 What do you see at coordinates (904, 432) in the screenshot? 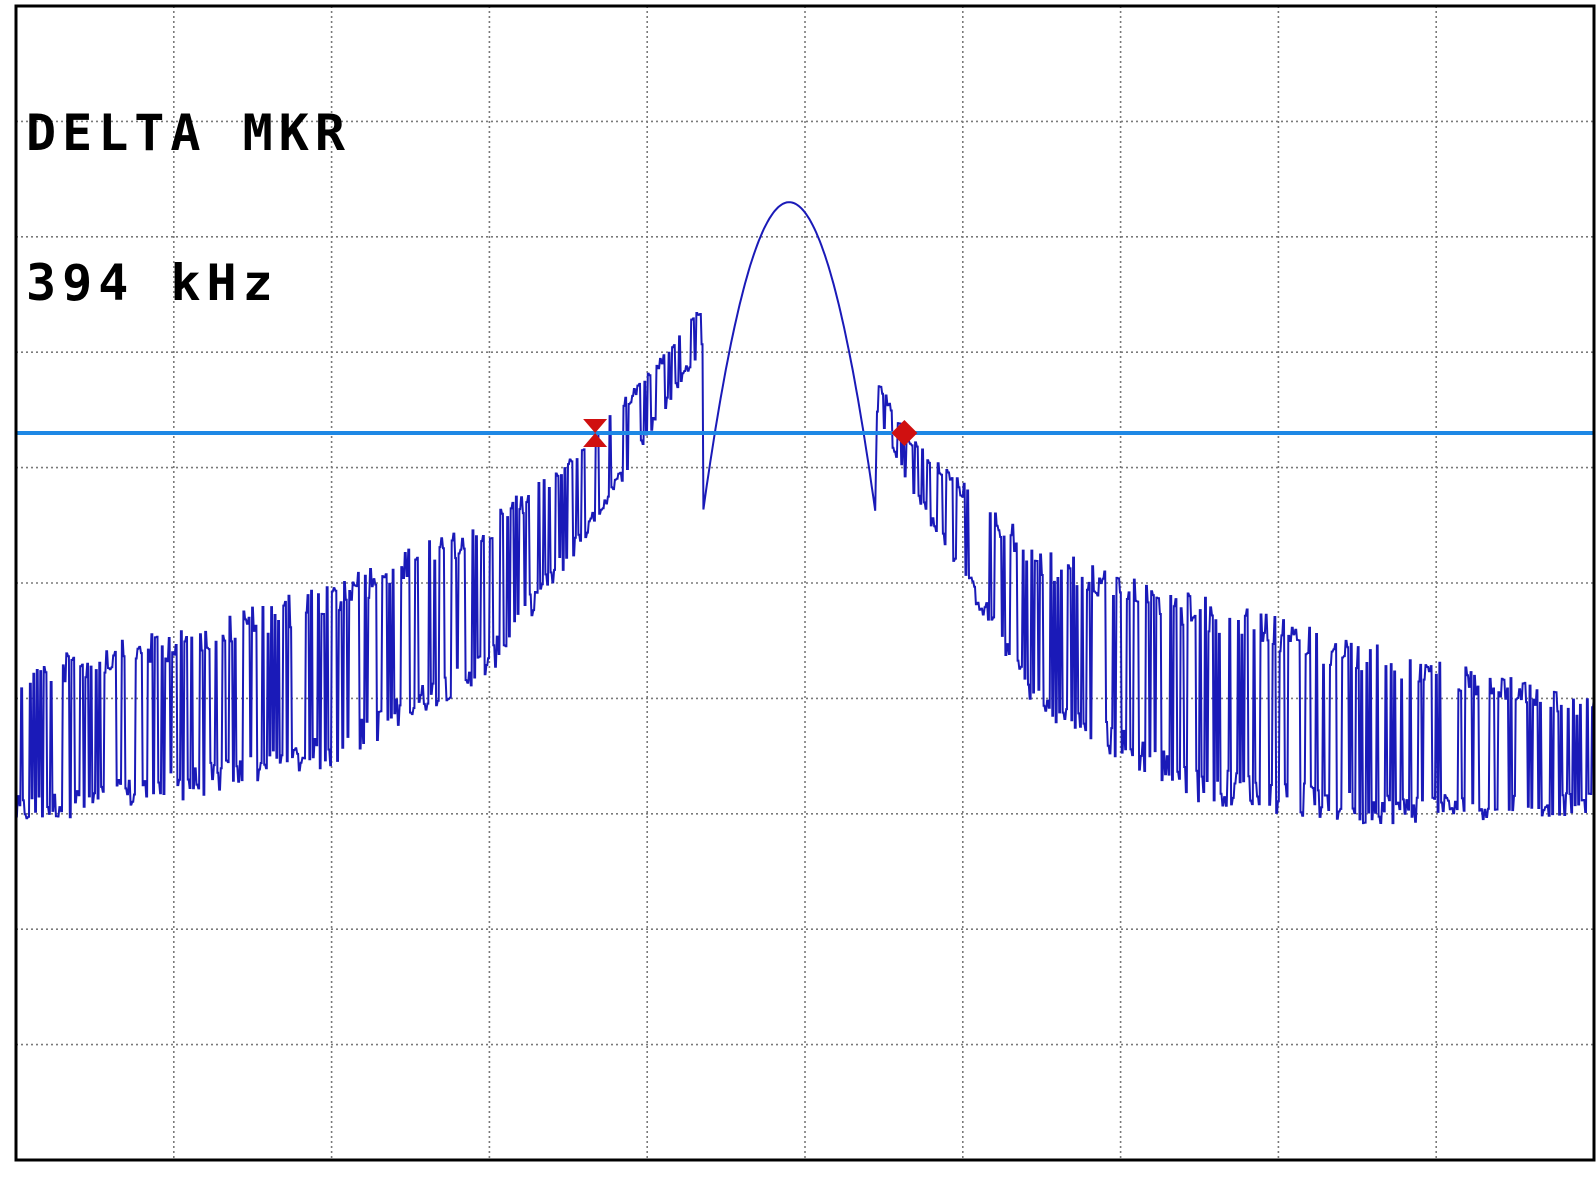
I see `active-marker` at bounding box center [904, 432].